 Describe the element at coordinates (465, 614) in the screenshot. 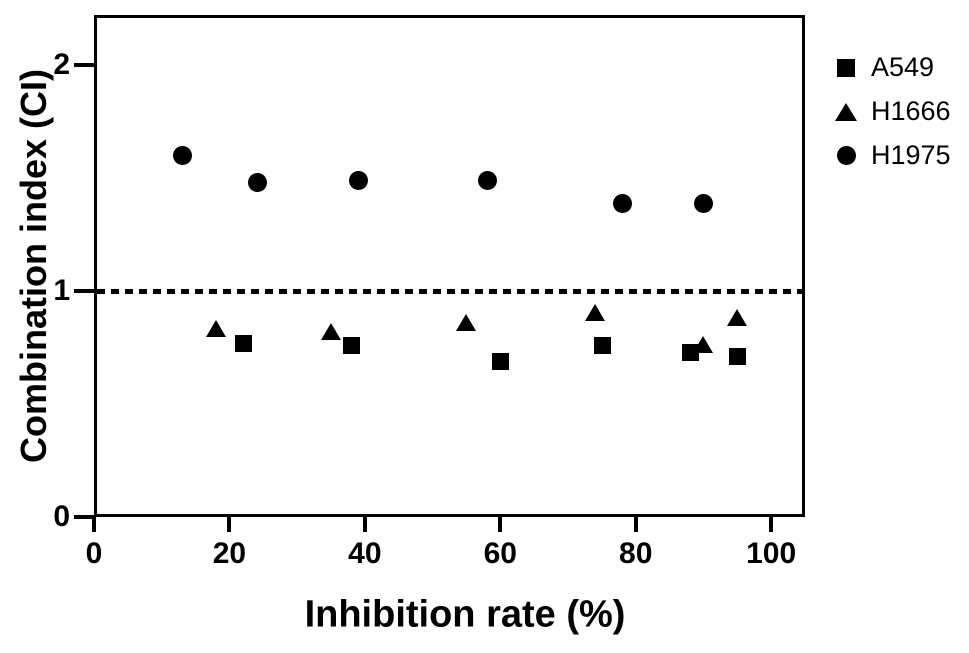

I see `x-axis-label: Inhibition rate (%)` at that location.